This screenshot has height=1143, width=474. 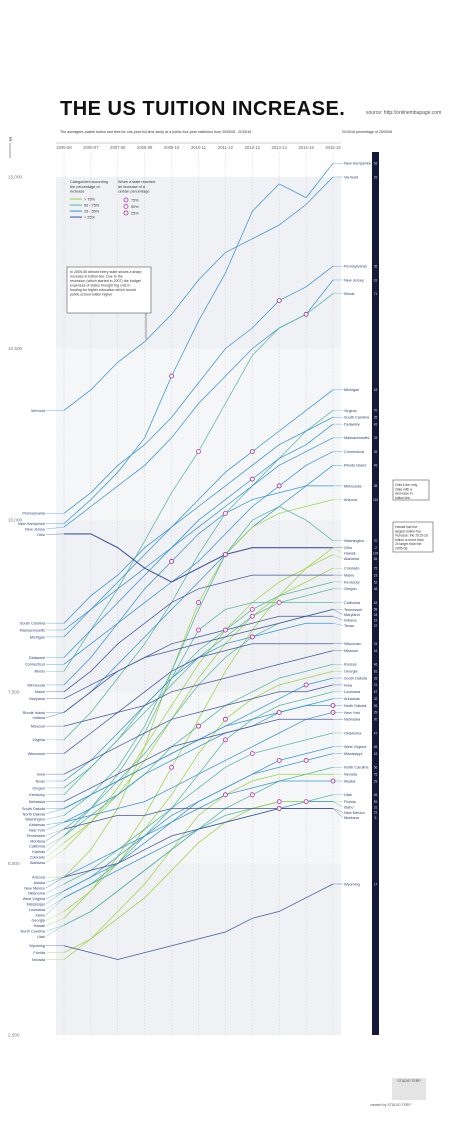 I want to click on x-tick-label: 2011-12, so click(x=226, y=147).